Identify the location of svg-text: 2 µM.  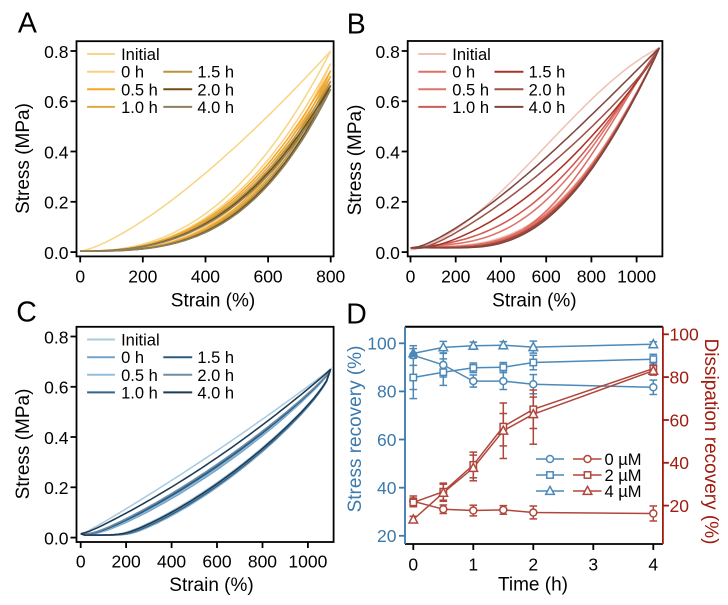
(623, 476).